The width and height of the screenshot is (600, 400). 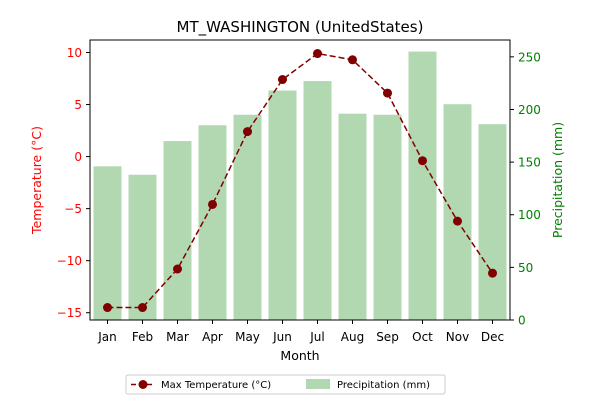 What do you see at coordinates (492, 337) in the screenshot?
I see `x-tick-label-dec: Dec` at bounding box center [492, 337].